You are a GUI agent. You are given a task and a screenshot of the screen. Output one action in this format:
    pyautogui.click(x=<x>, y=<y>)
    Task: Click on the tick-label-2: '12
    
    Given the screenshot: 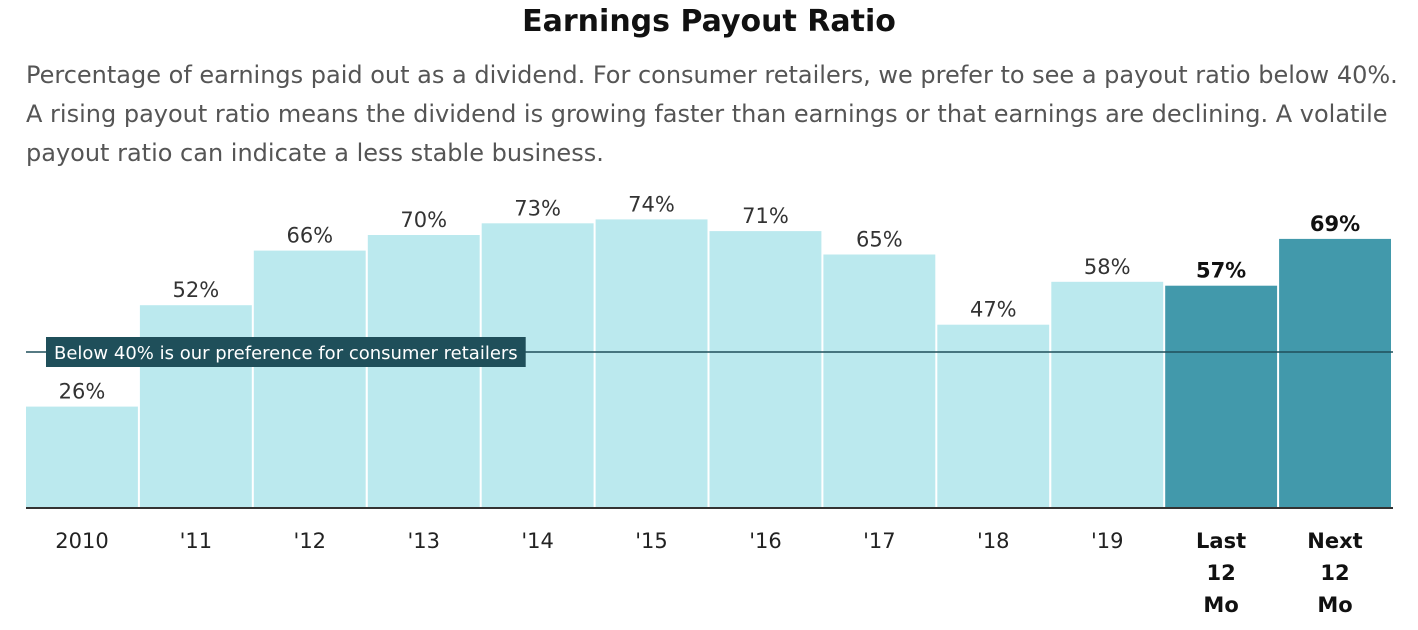 What is the action you would take?
    pyautogui.click(x=310, y=541)
    